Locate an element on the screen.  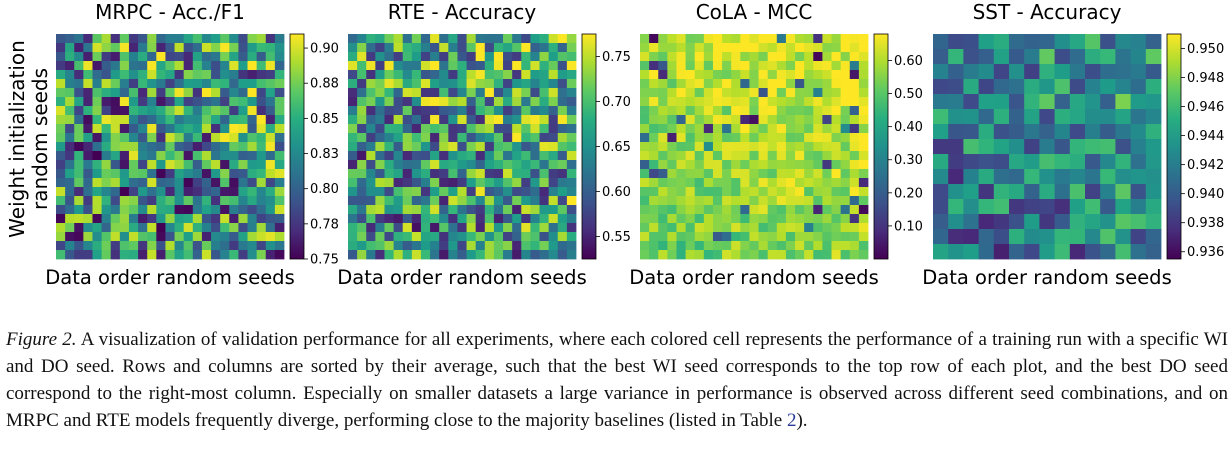
colorbar-tick-label: 0.85 is located at coordinates (324, 119).